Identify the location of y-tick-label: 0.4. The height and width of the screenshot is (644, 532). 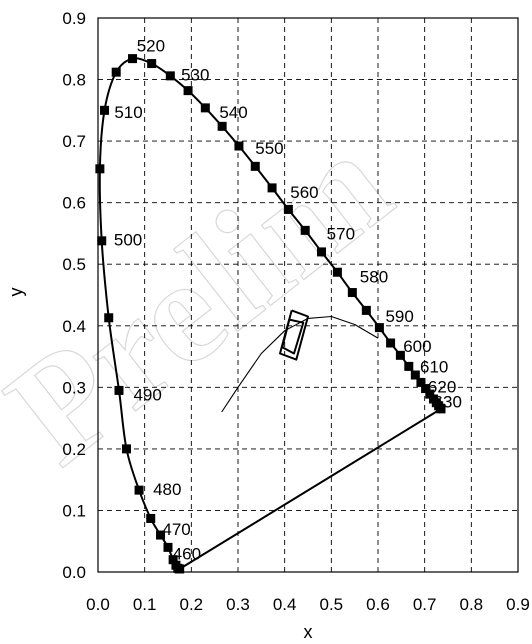
(74, 326).